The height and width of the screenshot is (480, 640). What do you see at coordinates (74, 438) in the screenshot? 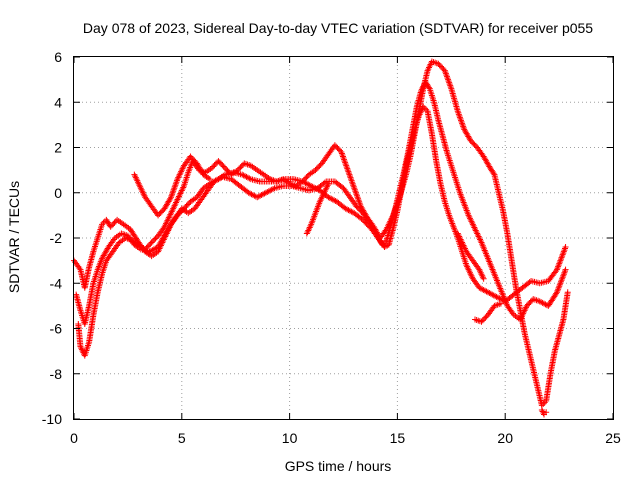
I see `x-tick-label: 0` at bounding box center [74, 438].